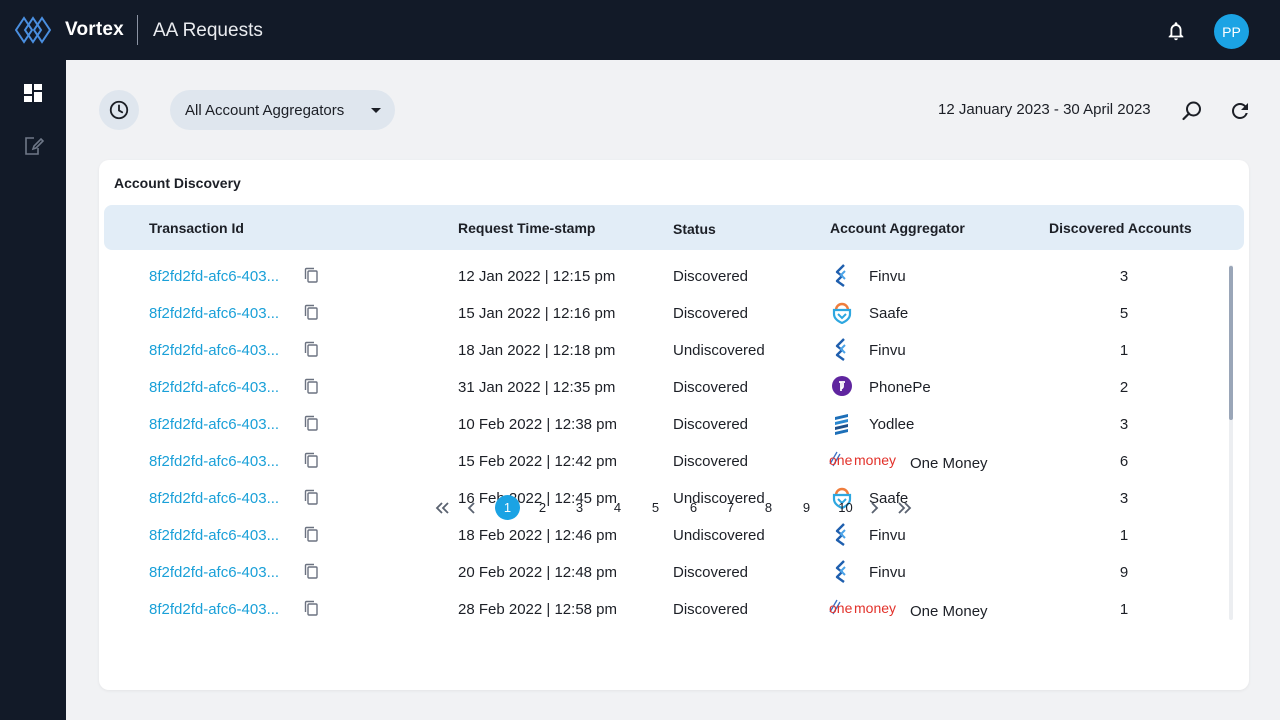 The height and width of the screenshot is (720, 1280). I want to click on request-timestamp: 31 Jan 2022 | 12:35 pm, so click(537, 387).